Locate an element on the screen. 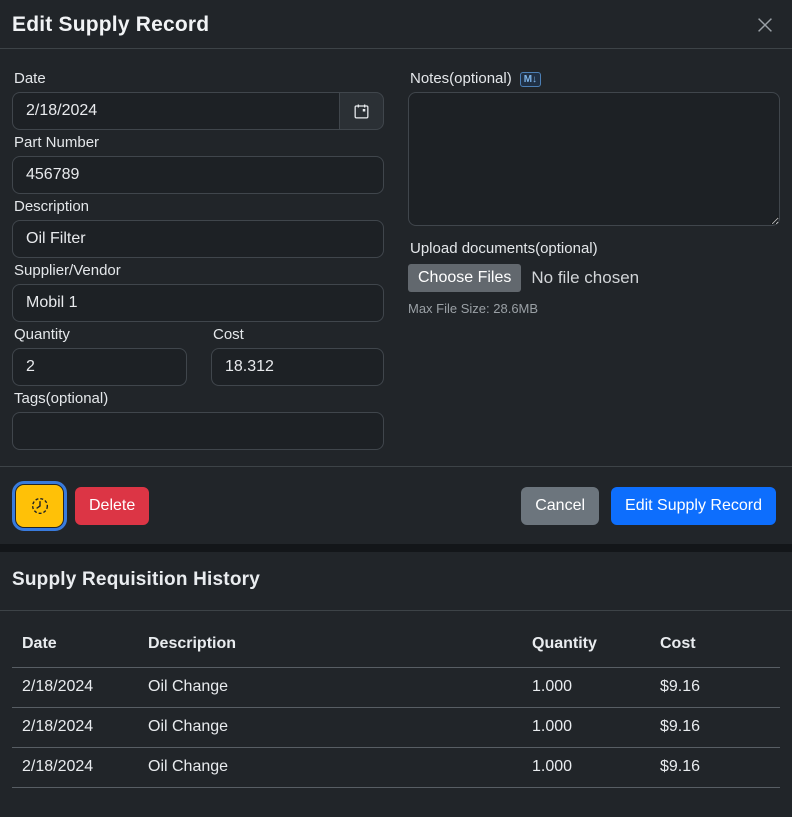 The height and width of the screenshot is (817, 792). quantity-cost-row: Quantity Cost is located at coordinates (198, 358).